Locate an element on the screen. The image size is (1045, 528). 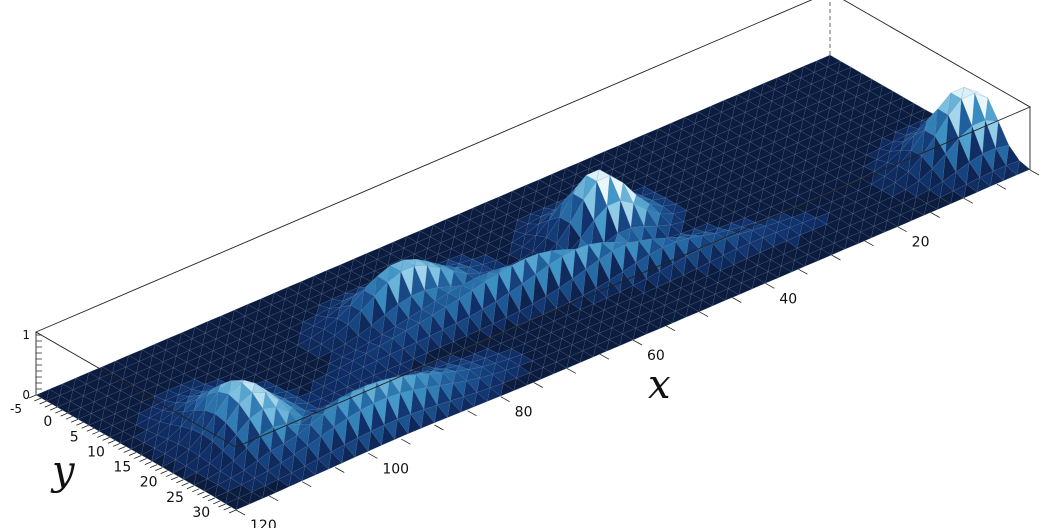
z-tick-label: 1 is located at coordinates (26, 335).